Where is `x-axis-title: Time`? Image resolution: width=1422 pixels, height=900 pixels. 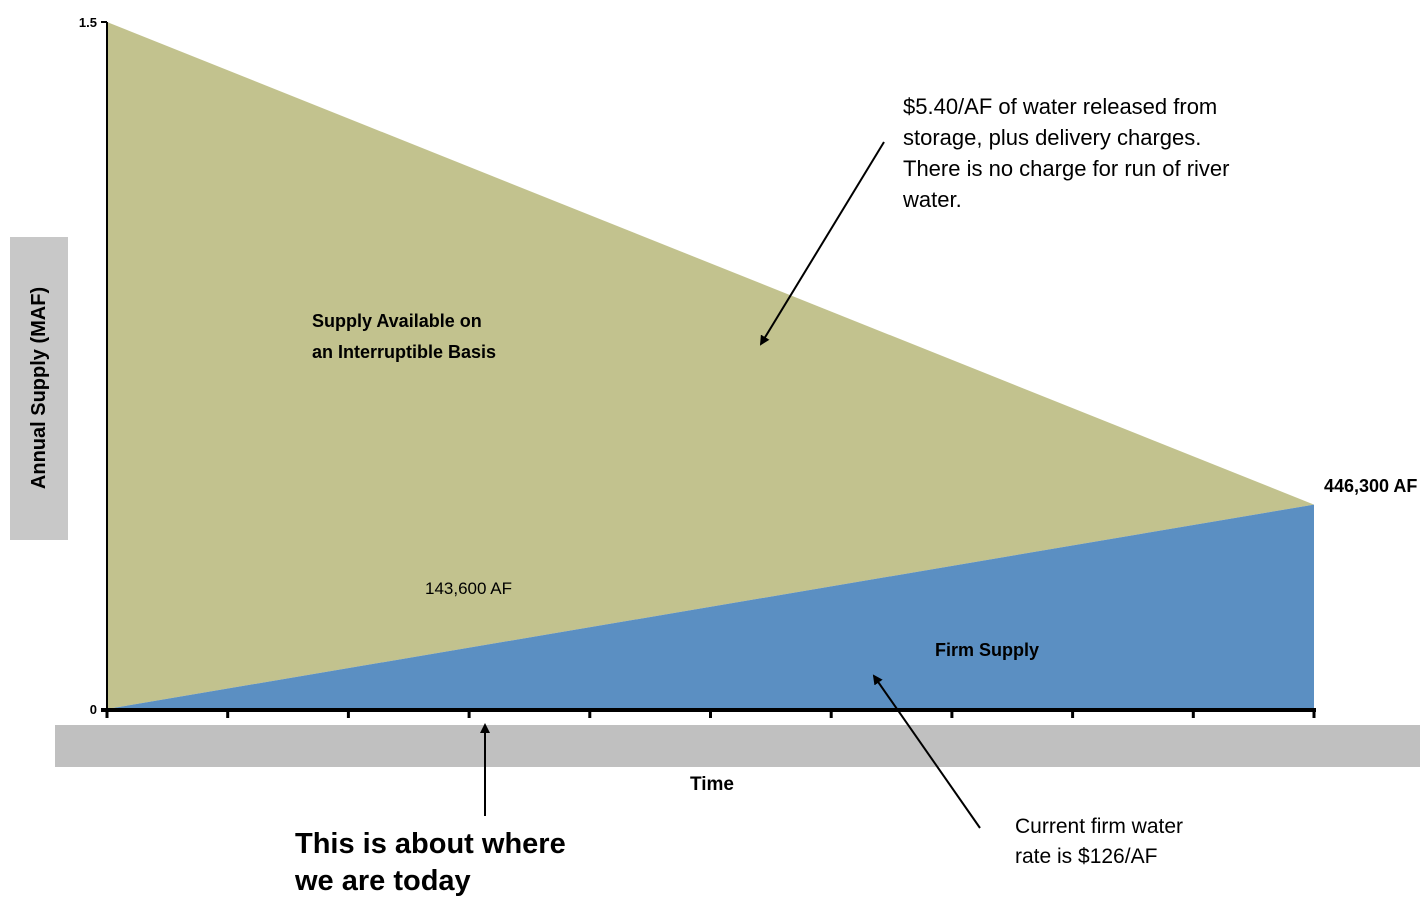 x-axis-title: Time is located at coordinates (712, 784).